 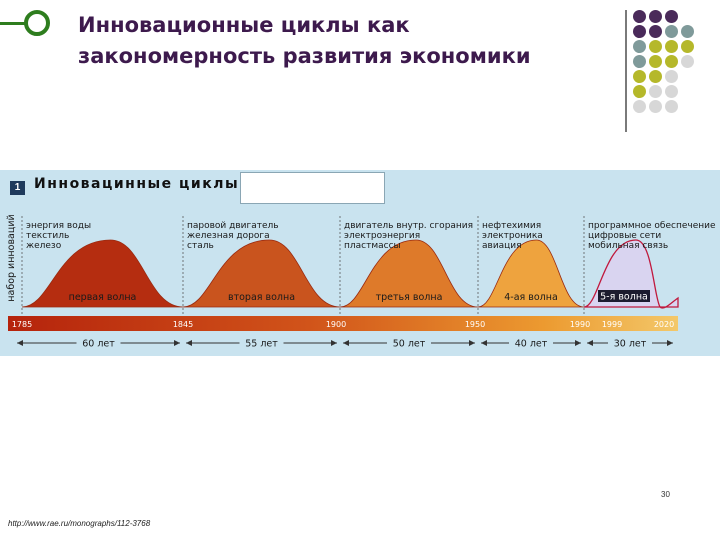 What do you see at coordinates (233, 226) in the screenshot?
I see `innovation-item: паровой двигатель` at bounding box center [233, 226].